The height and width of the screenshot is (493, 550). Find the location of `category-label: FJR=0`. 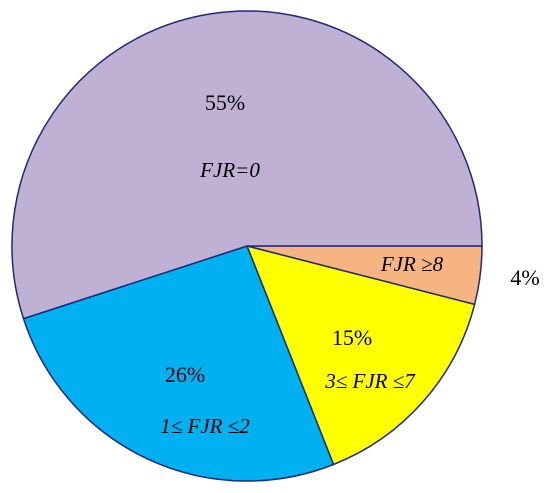

category-label: FJR=0 is located at coordinates (229, 170).